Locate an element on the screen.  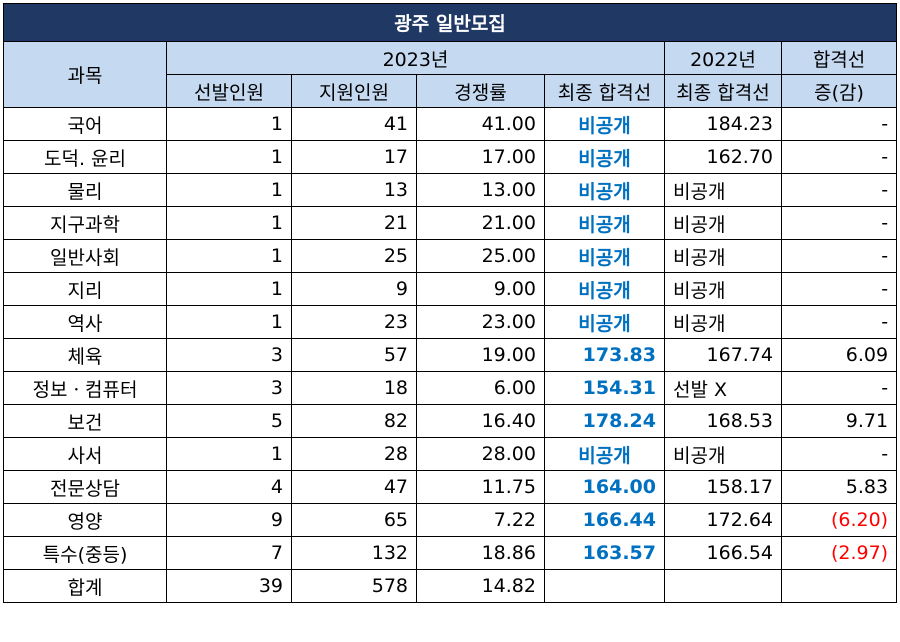
cell-applicants: 17 is located at coordinates (354, 157).